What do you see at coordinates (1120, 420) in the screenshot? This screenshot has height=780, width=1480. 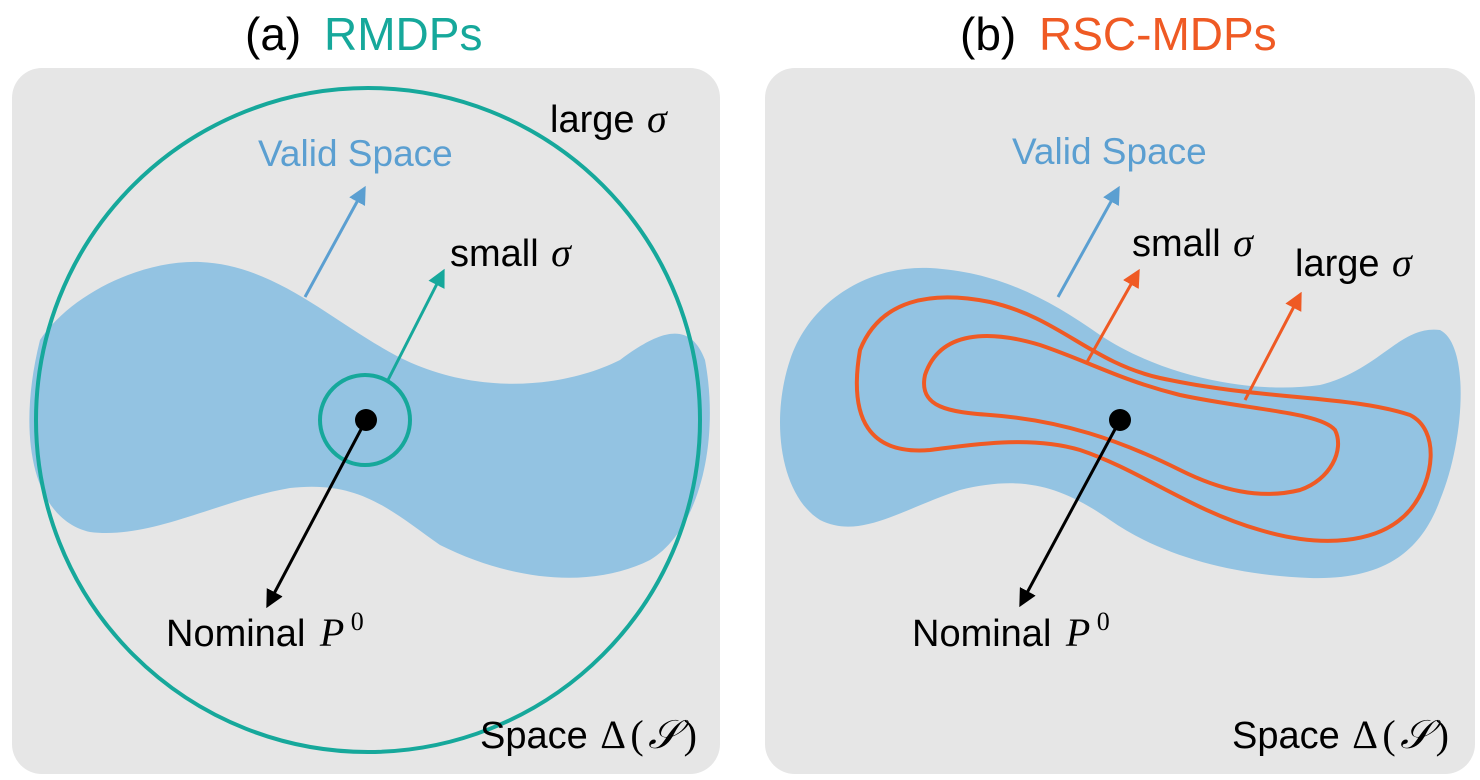 I see `panel-b-nominal-point` at bounding box center [1120, 420].